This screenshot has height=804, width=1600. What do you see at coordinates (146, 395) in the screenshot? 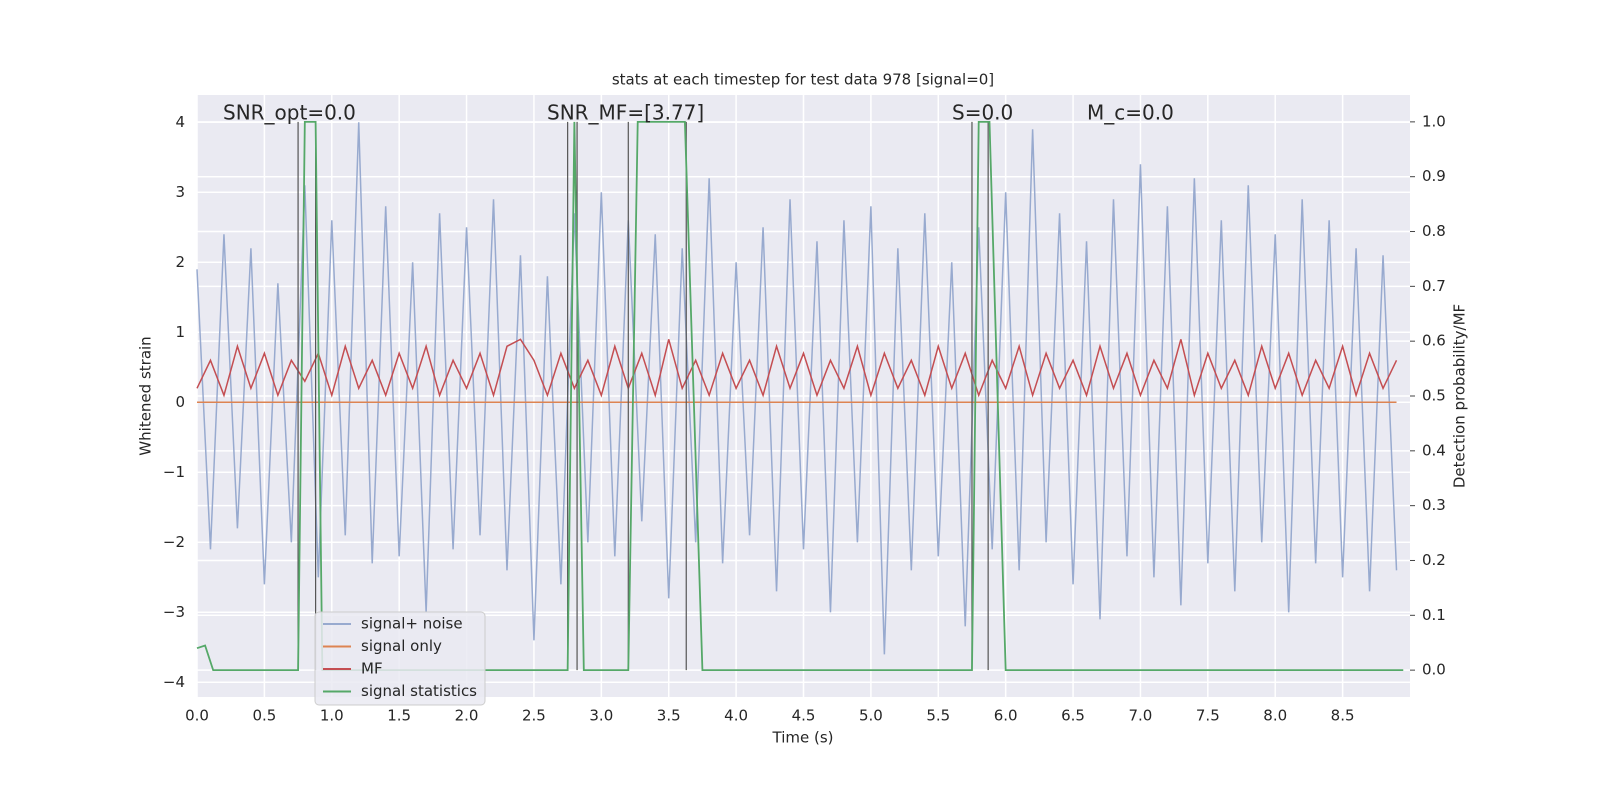
I see `y-axis-label: Whitened strain` at bounding box center [146, 395].